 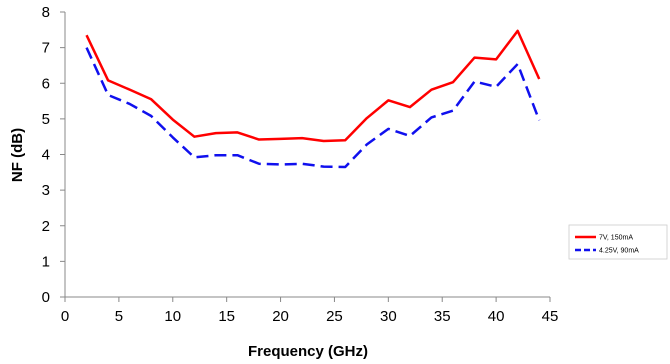 I want to click on y-axis-title: NF (dB), so click(x=17, y=155).